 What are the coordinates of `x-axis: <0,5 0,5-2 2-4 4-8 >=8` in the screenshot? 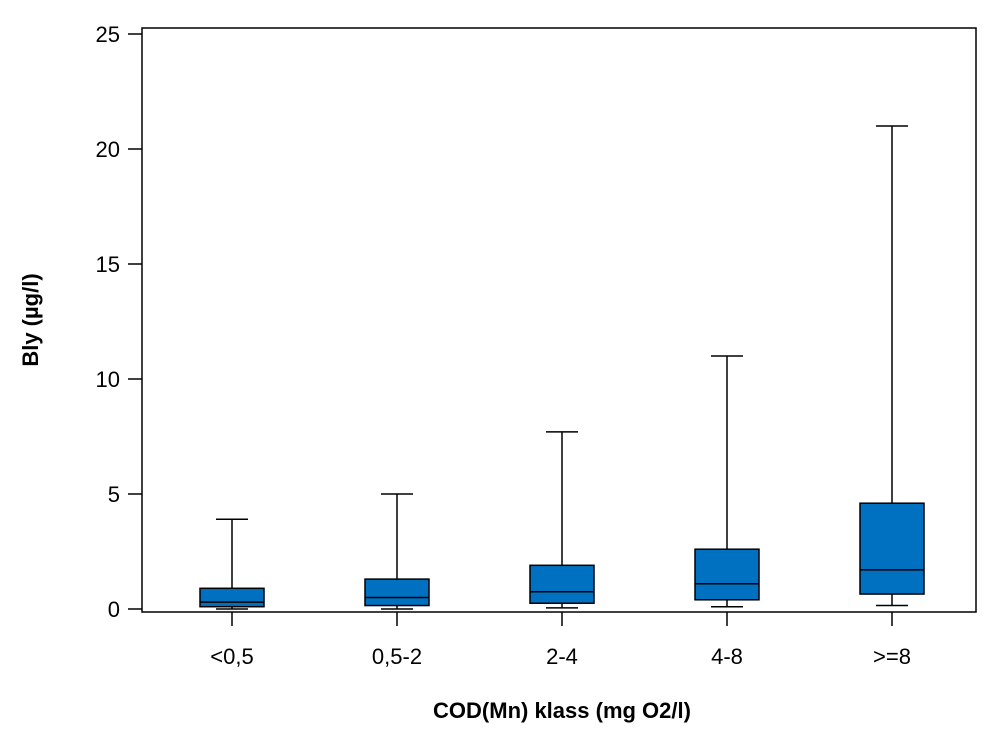 It's located at (560, 640).